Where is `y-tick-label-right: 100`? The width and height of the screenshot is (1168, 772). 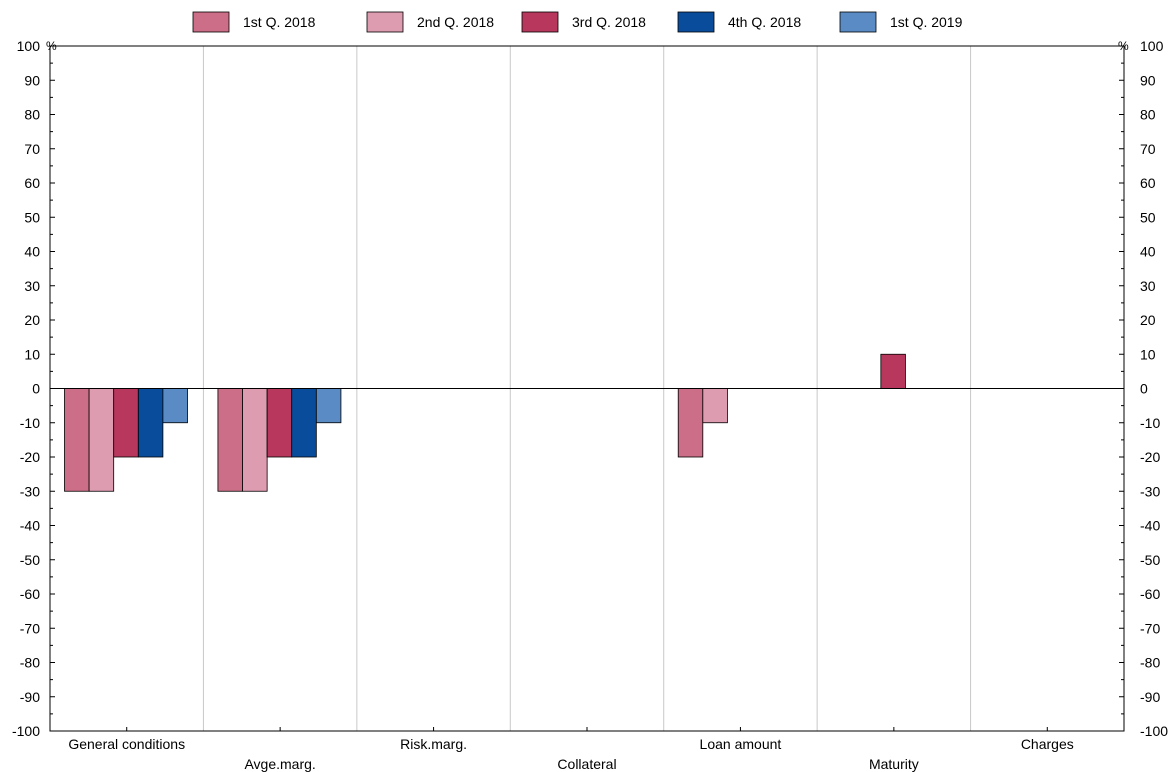 y-tick-label-right: 100 is located at coordinates (1152, 46).